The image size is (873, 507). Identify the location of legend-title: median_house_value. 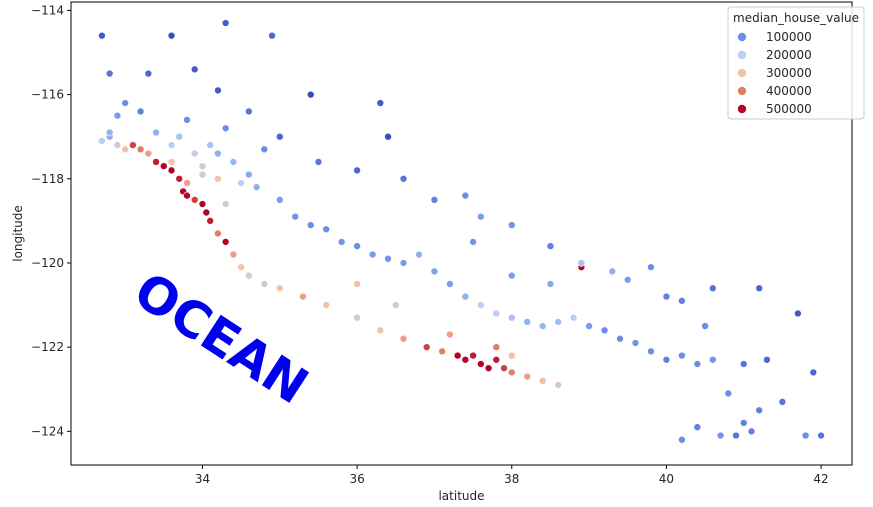
(796, 18).